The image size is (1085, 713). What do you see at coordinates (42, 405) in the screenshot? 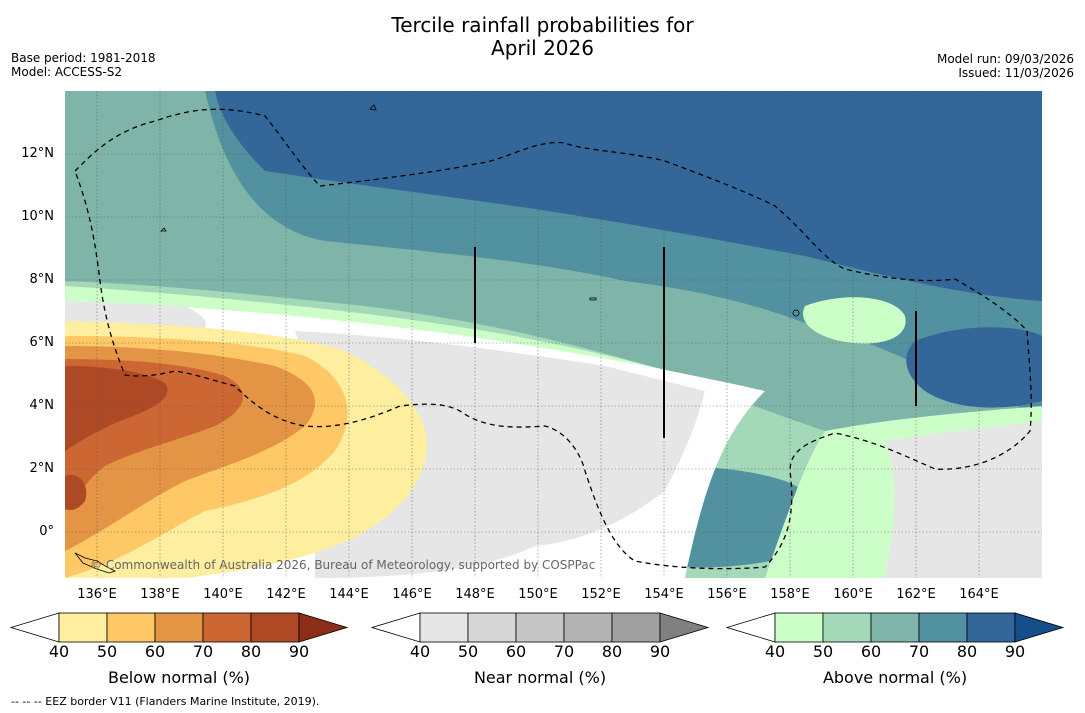
I see `lat-label-4n: 4°N` at bounding box center [42, 405].